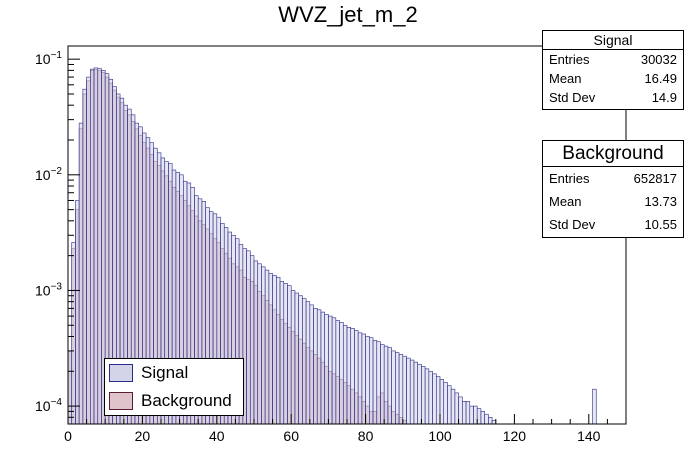 This screenshot has width=696, height=472. Describe the element at coordinates (366, 436) in the screenshot. I see `x-tick-label: 80` at that location.